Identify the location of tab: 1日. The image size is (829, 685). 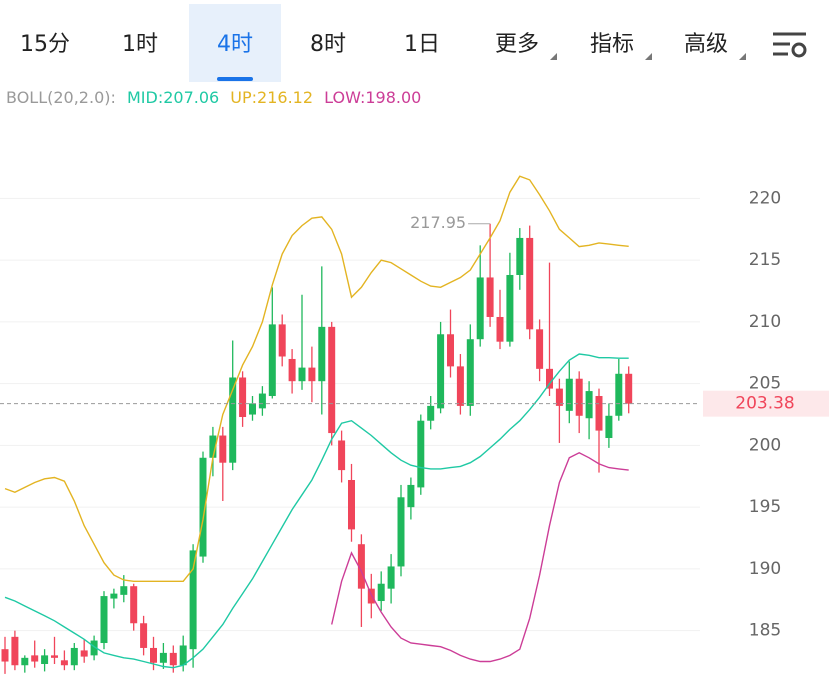
(422, 44).